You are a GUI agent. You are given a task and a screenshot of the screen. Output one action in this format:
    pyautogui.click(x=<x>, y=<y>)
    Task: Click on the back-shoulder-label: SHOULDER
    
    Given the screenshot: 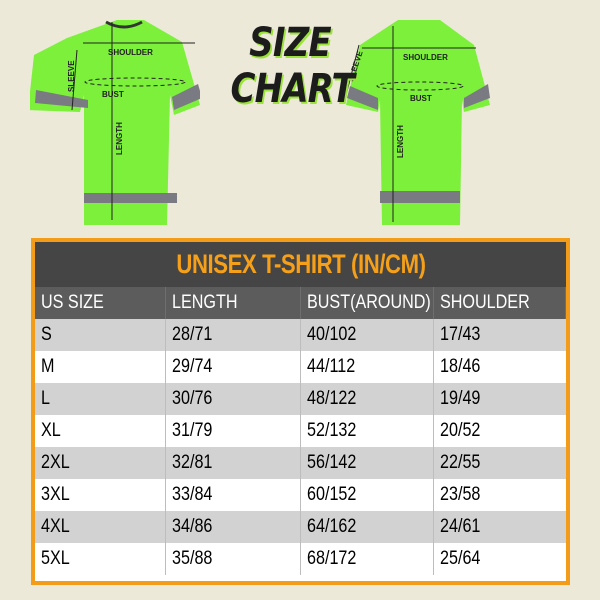 What is the action you would take?
    pyautogui.click(x=425, y=57)
    